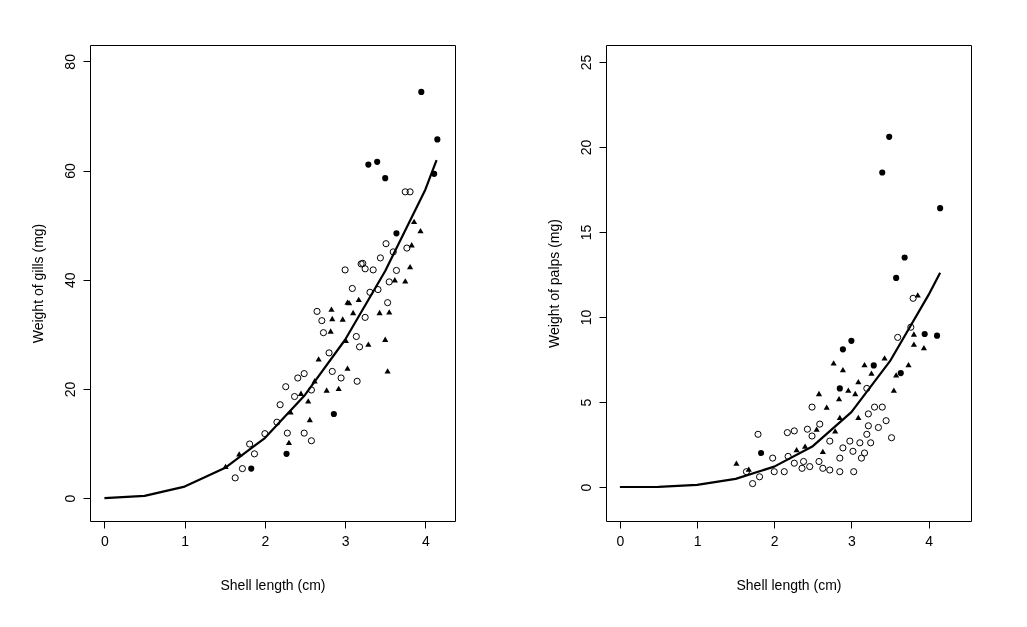 Image resolution: width=1027 pixels, height=627 pixels. I want to click on y-axis-title: Weight of gills (mg), so click(37, 283).